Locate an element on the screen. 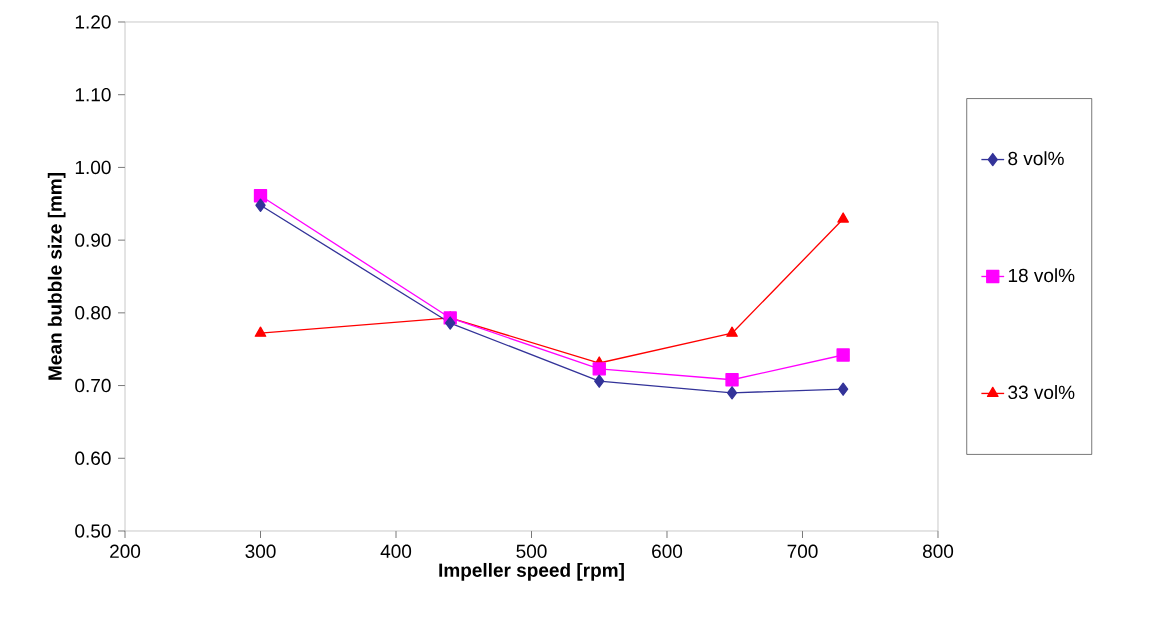 The image size is (1159, 627). x-axis-title: Impeller speed [rpm] is located at coordinates (531, 571).